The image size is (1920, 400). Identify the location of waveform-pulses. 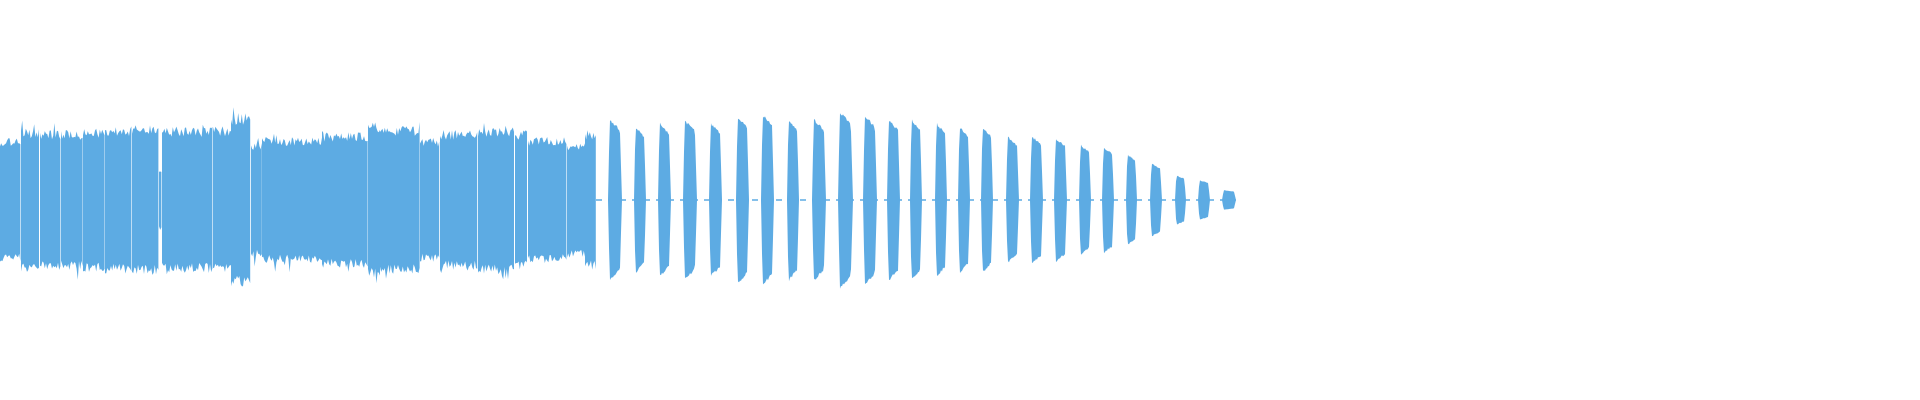
(922, 201).